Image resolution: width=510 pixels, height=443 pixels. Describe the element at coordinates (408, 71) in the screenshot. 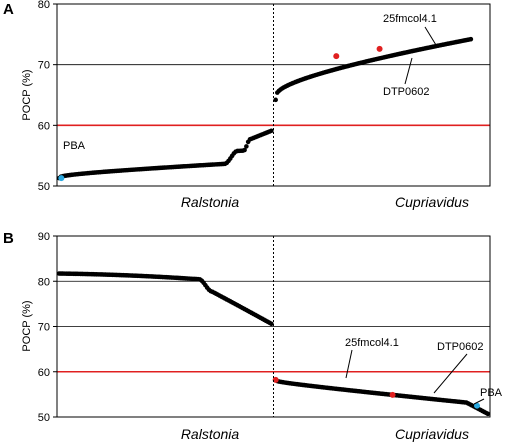

I see `panel-a-leader-dtp0602` at that location.